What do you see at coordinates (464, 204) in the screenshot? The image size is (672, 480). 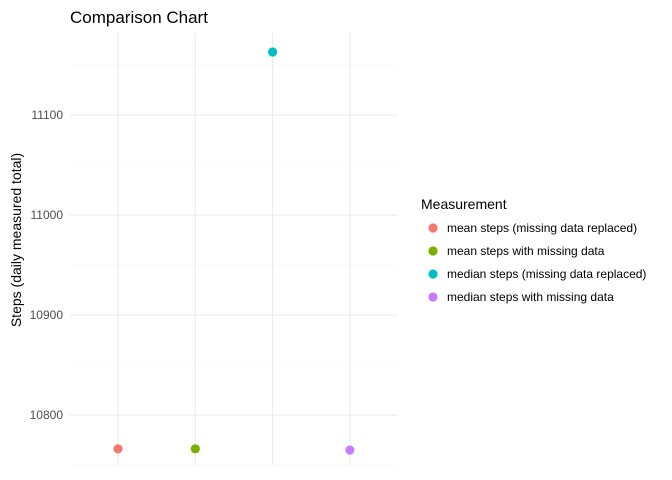 I see `legend-title: Measurement` at bounding box center [464, 204].